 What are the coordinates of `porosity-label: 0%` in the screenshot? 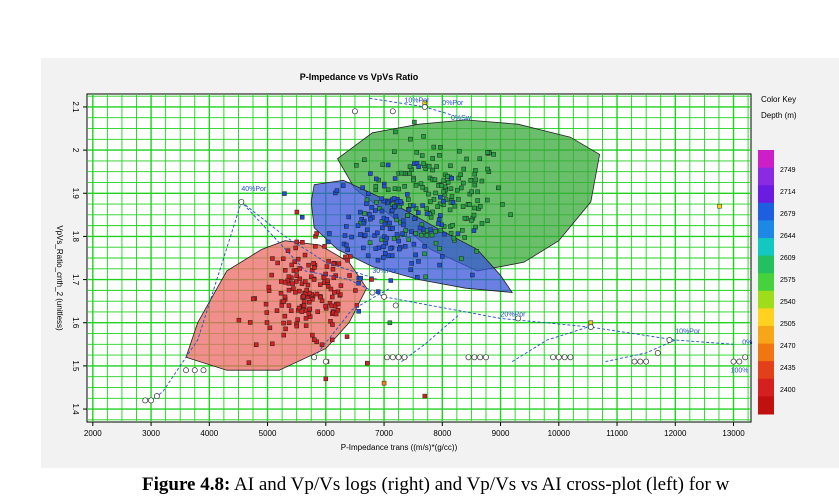 It's located at (747, 342).